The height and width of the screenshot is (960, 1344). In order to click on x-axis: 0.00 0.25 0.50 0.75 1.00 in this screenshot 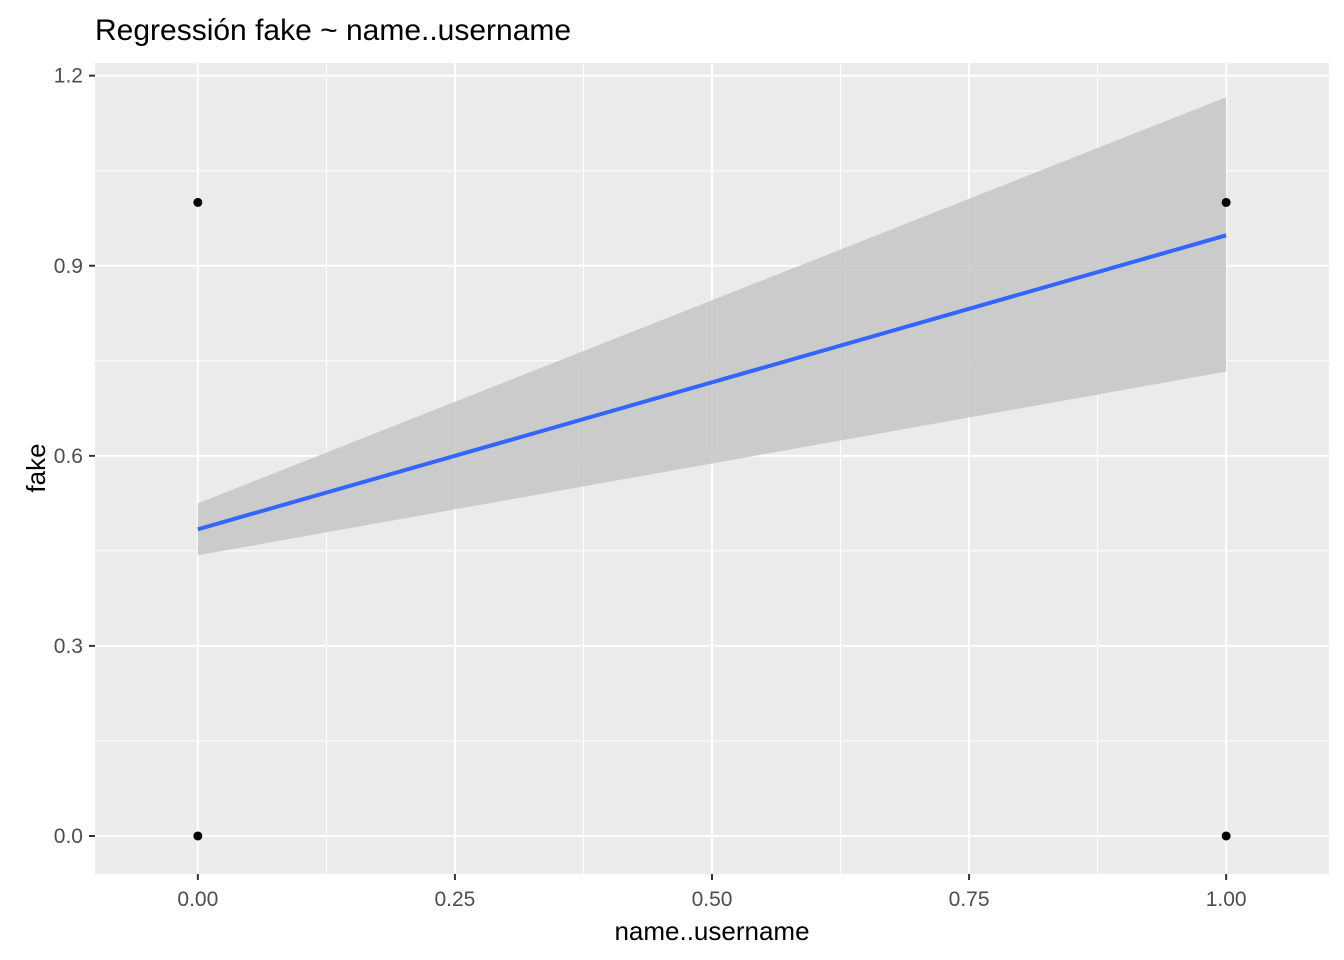, I will do `click(712, 892)`.